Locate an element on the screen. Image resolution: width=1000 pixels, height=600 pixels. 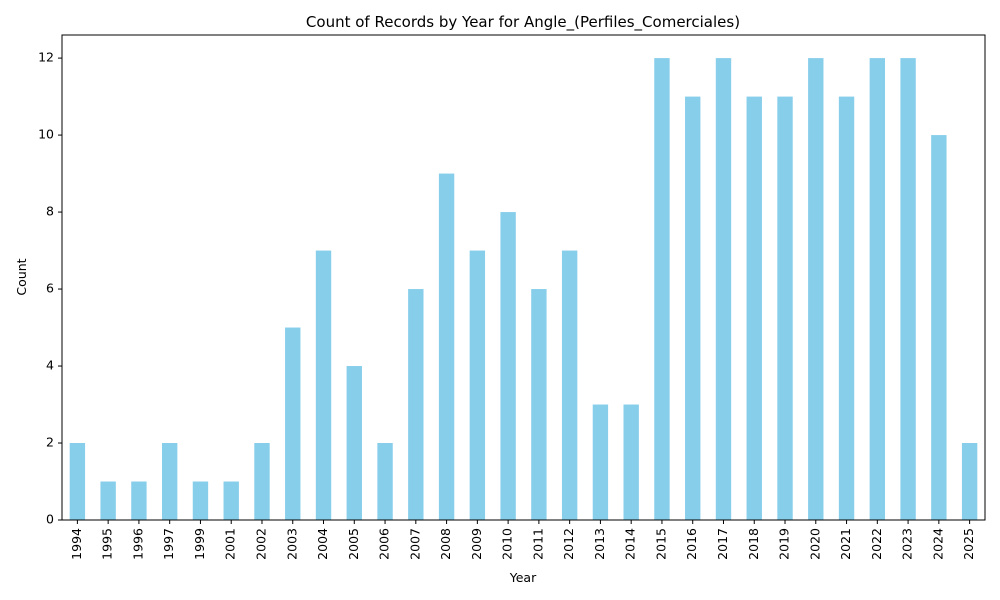
bar-2025 is located at coordinates (969, 481).